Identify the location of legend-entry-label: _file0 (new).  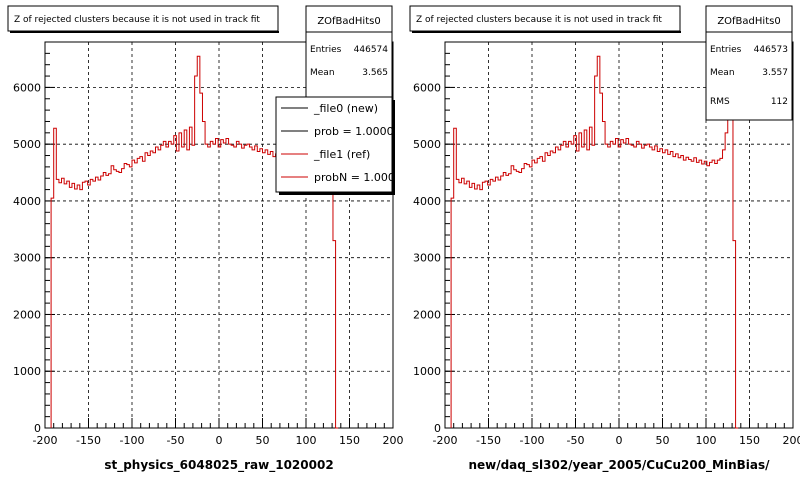
(345, 108).